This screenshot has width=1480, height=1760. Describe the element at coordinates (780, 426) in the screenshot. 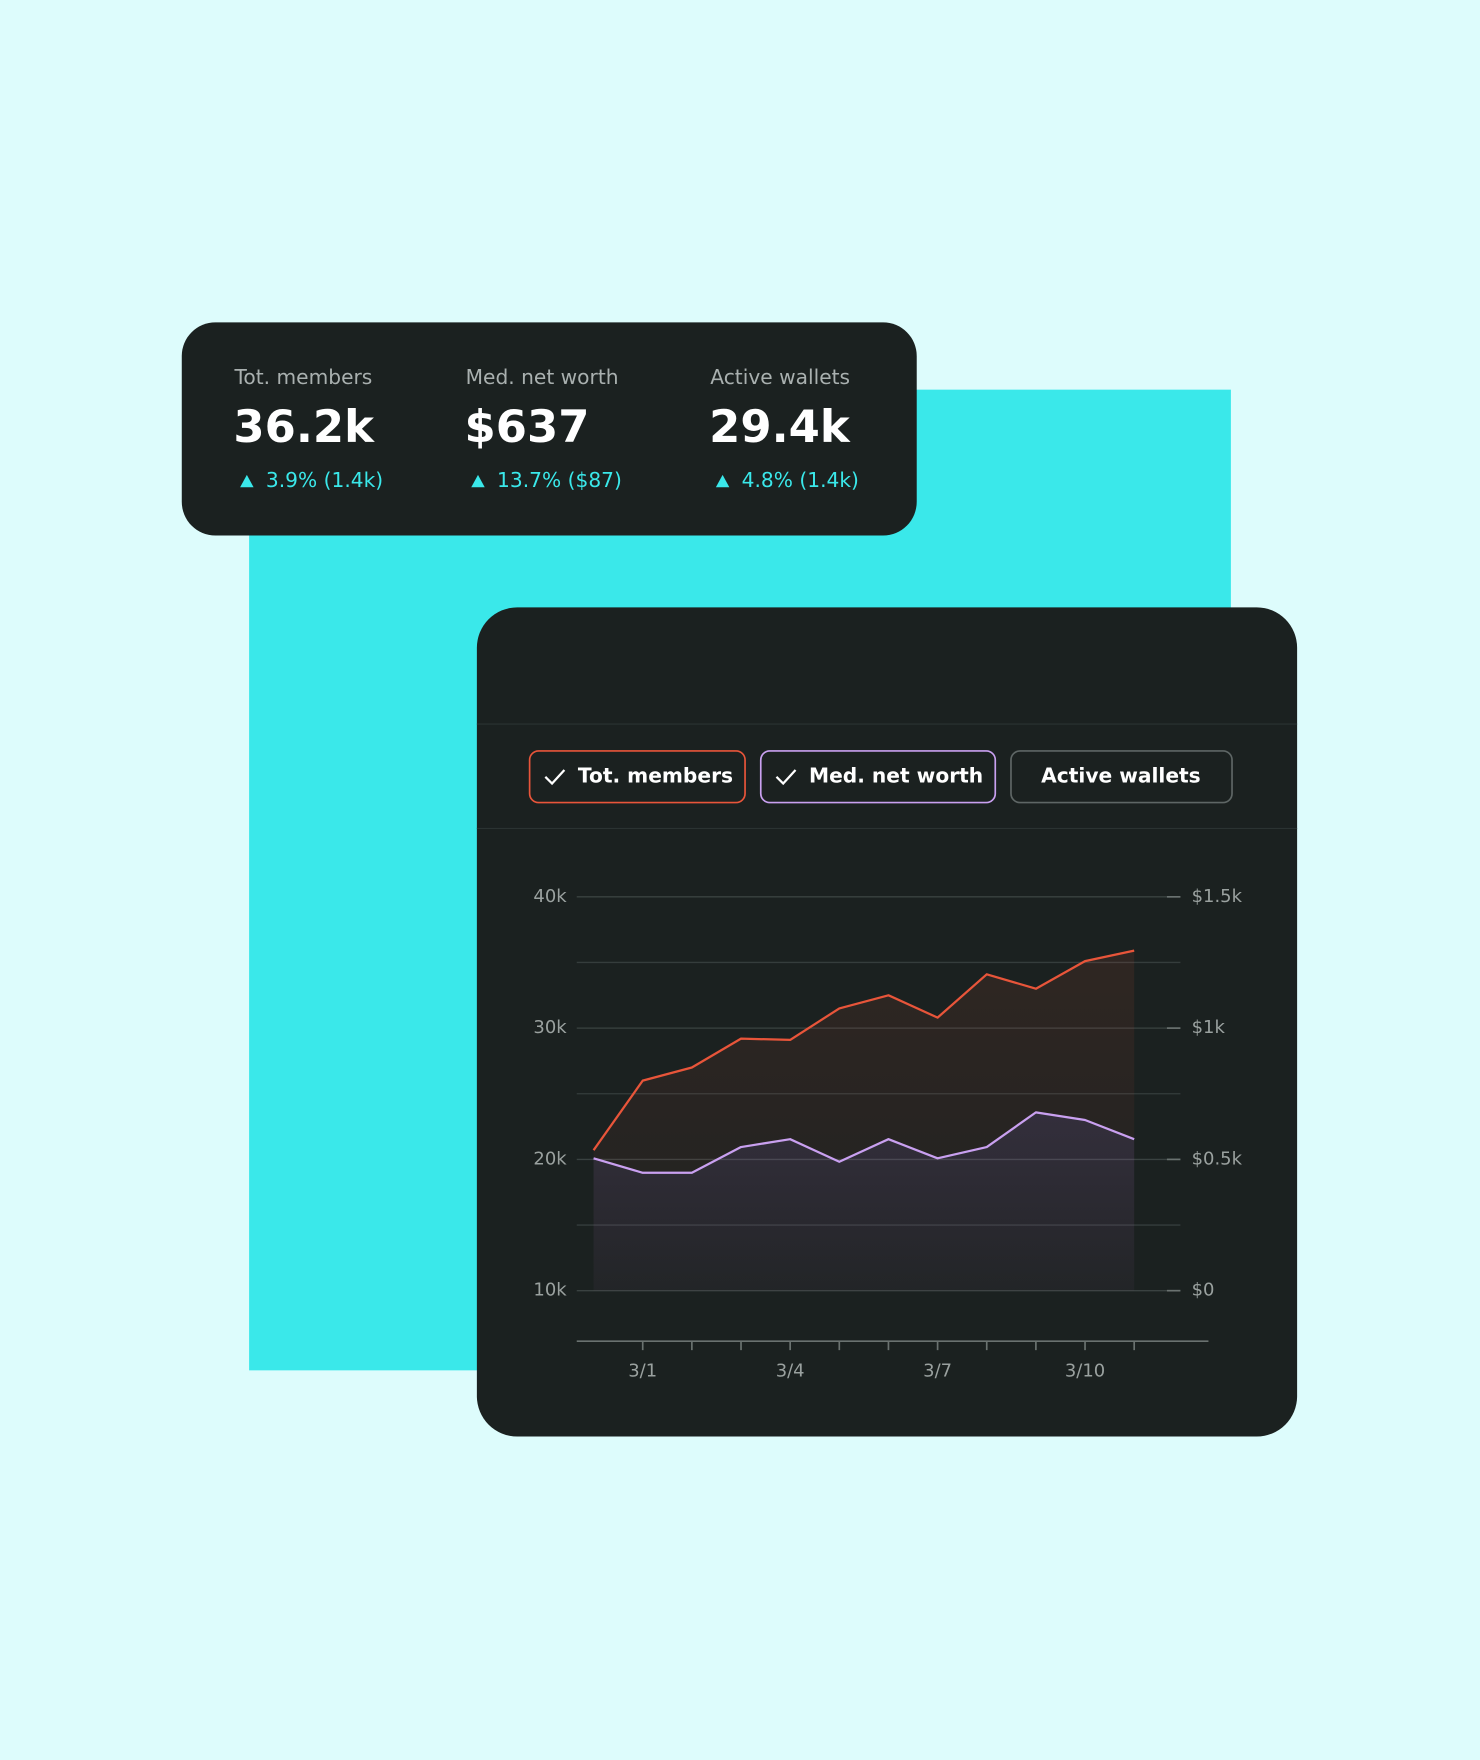

I see `stat-value: 29.4k` at that location.